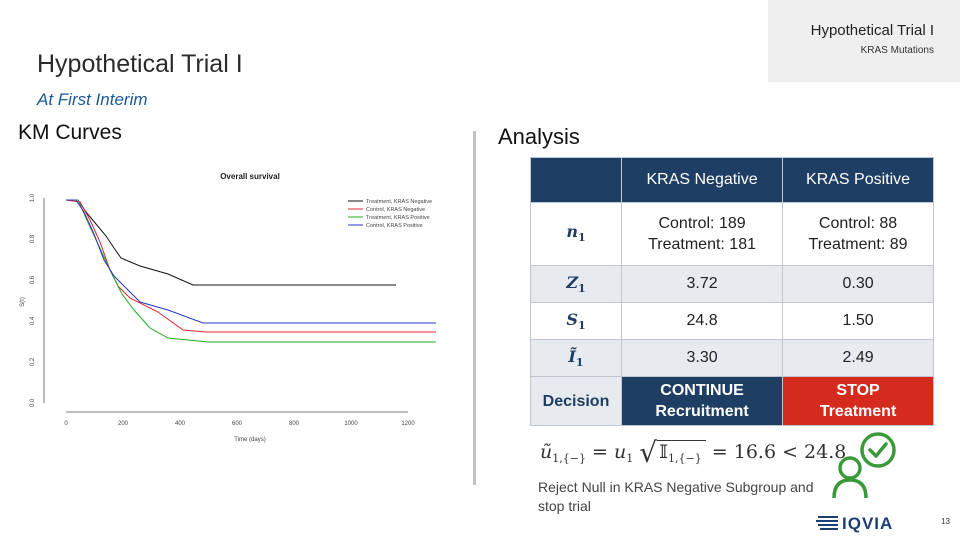  What do you see at coordinates (864, 465) in the screenshot?
I see `person-check-icon` at bounding box center [864, 465].